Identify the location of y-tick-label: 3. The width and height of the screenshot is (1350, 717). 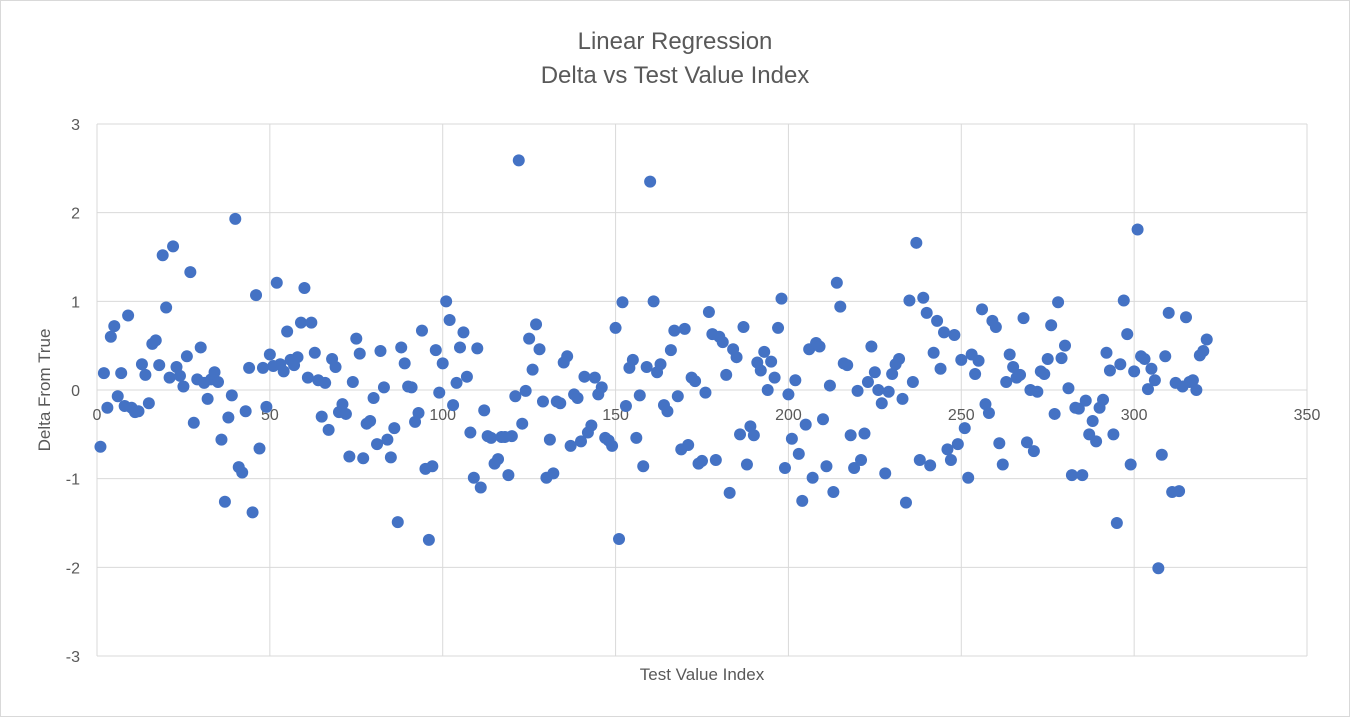
(75, 125).